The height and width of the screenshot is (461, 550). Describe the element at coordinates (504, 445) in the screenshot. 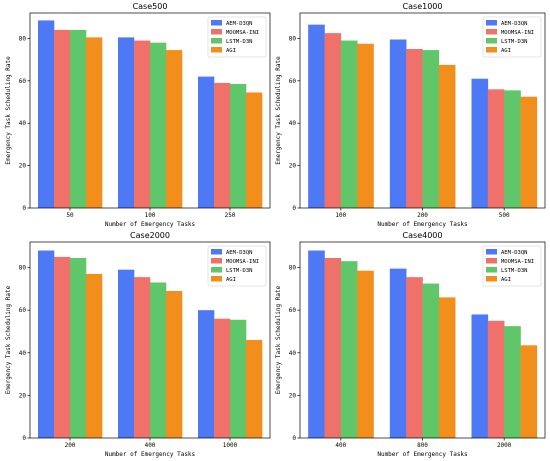

I see `x-tick-label: 2000` at that location.